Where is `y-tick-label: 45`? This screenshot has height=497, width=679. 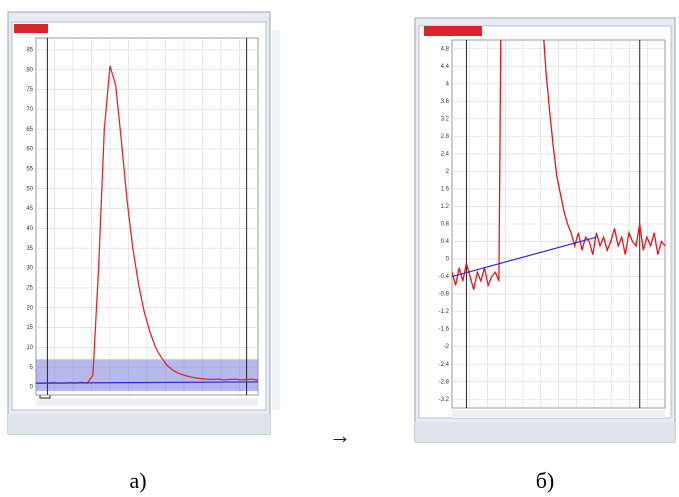
y-tick-label: 45 is located at coordinates (29, 209).